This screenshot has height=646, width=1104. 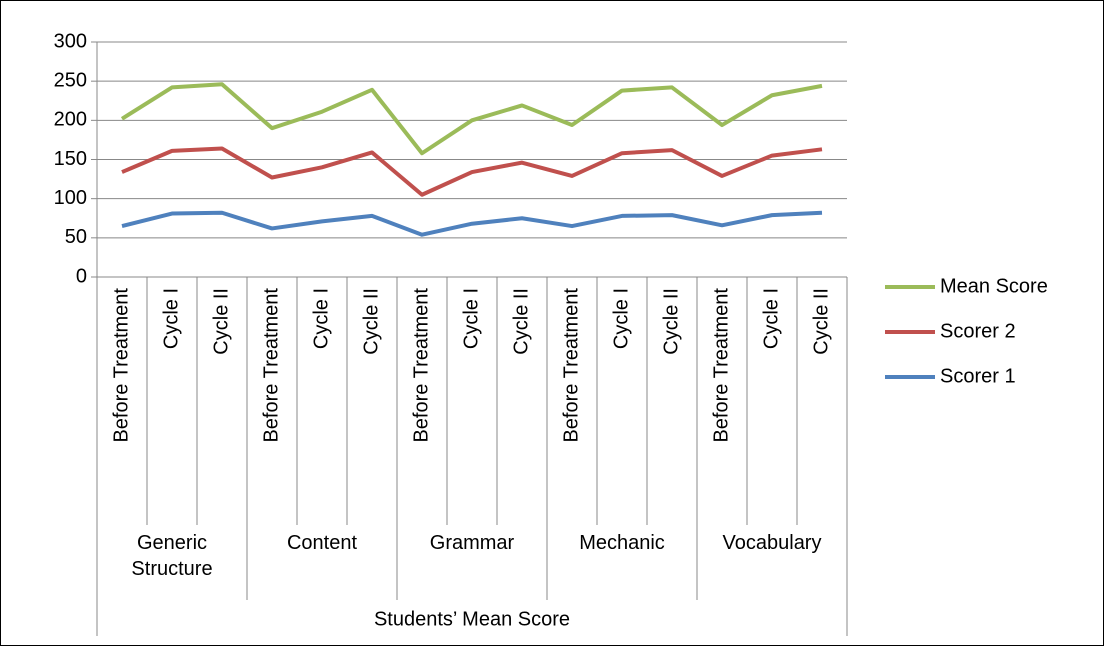 I want to click on group-label-text: Mechanic, so click(x=622, y=543).